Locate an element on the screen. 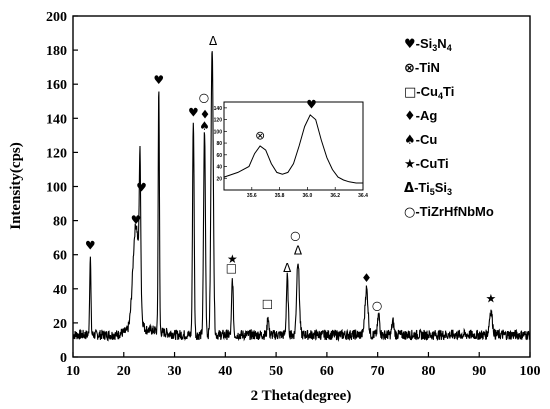 The width and height of the screenshot is (550, 409). legend-symbol: ★ is located at coordinates (410, 164).